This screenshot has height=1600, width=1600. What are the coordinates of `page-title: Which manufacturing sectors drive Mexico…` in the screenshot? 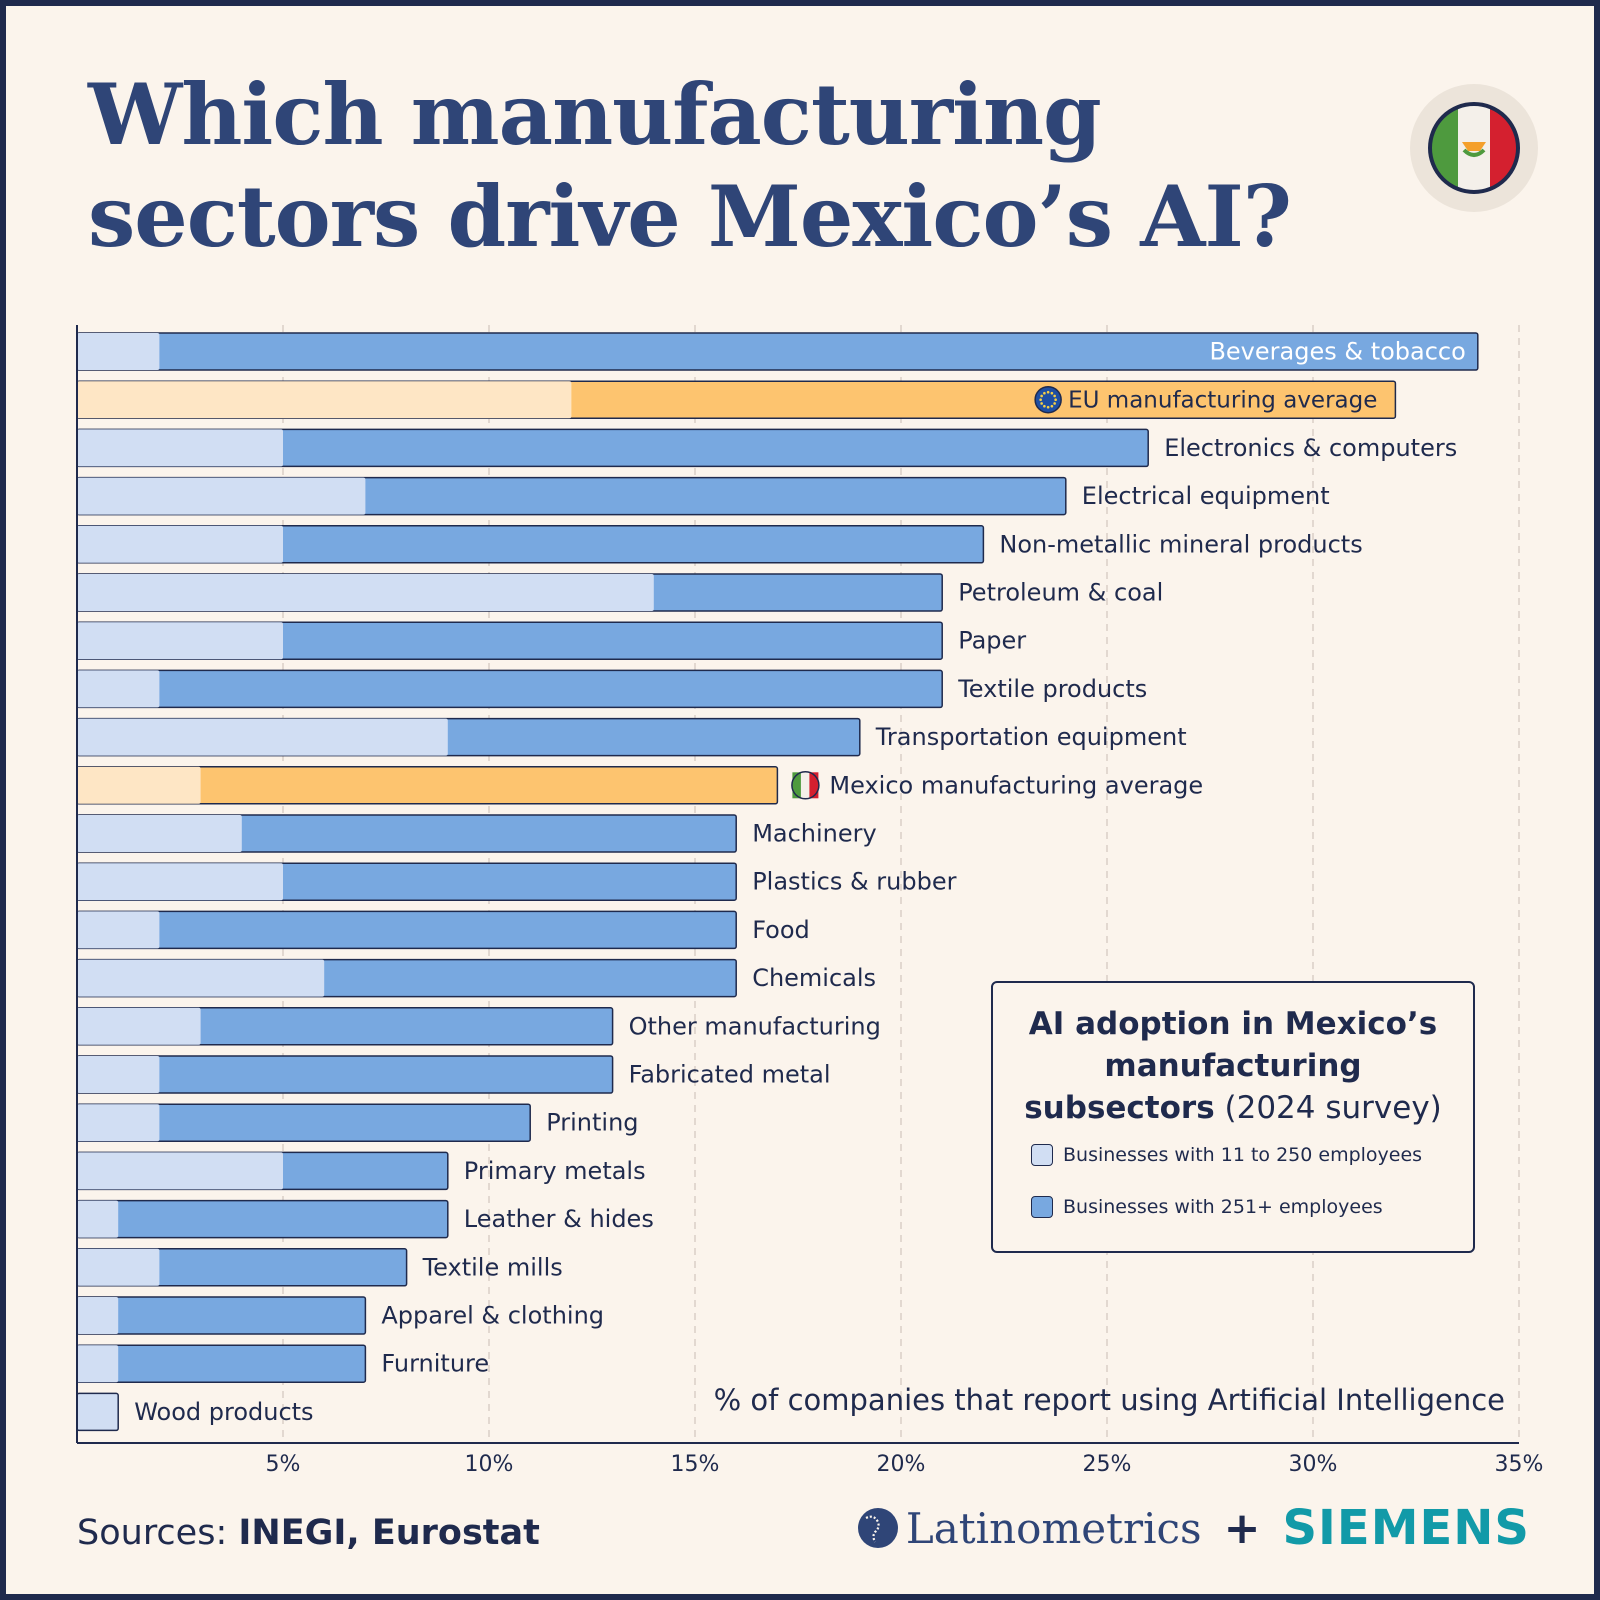 It's located at (690, 166).